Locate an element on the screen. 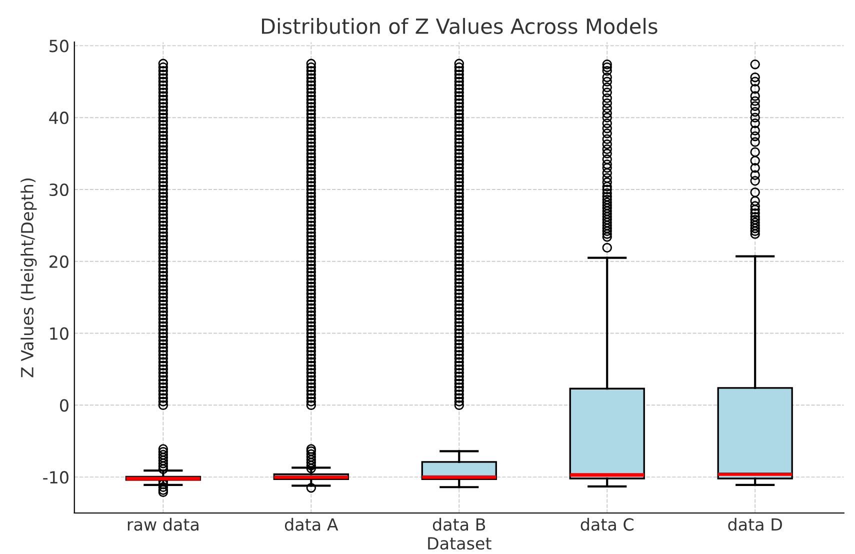 This screenshot has height=554, width=855. x-axis-title: Dataset is located at coordinates (460, 543).